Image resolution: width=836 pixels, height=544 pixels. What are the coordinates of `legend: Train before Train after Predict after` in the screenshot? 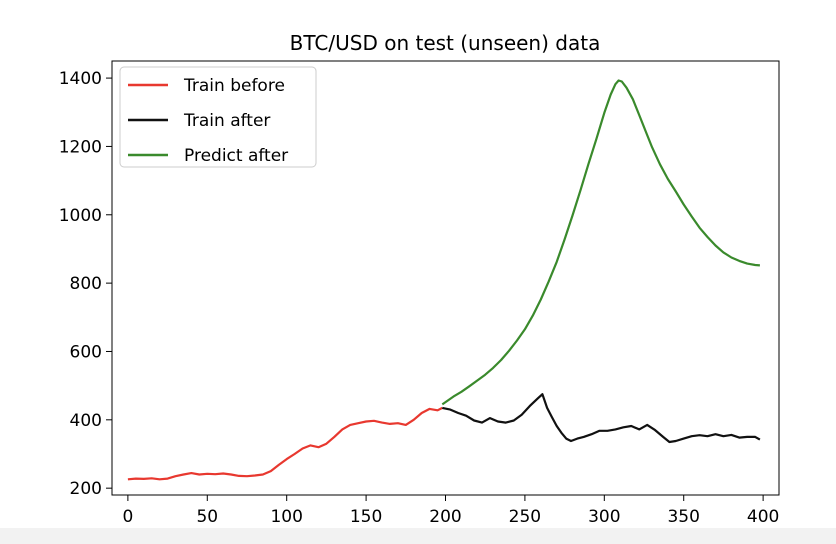 It's located at (218, 117).